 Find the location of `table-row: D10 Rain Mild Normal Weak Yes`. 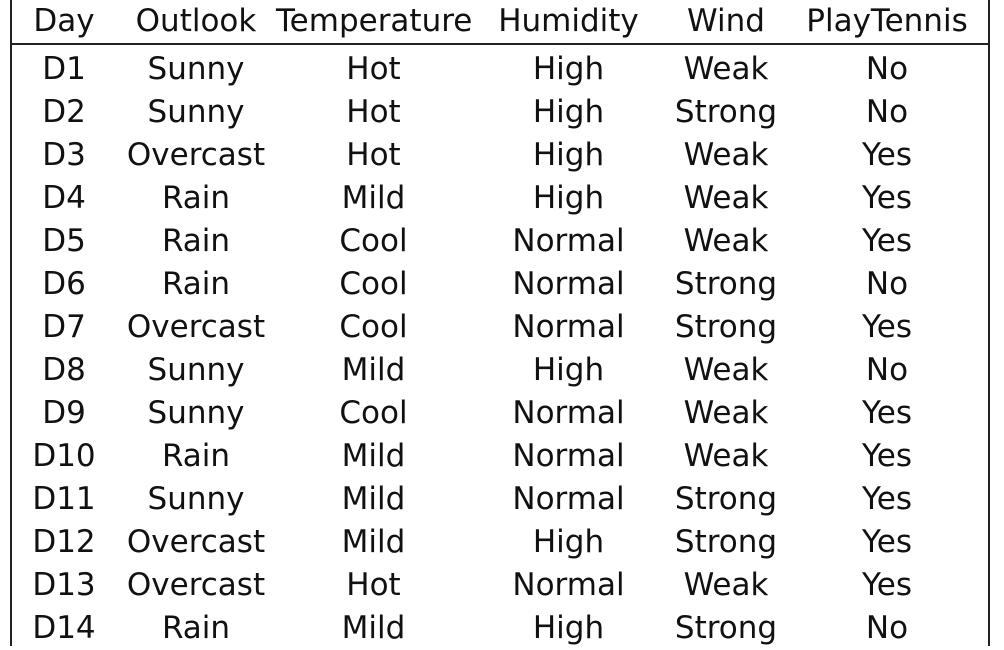

table-row: D10 Rain Mild Normal Weak Yes is located at coordinates (500, 456).